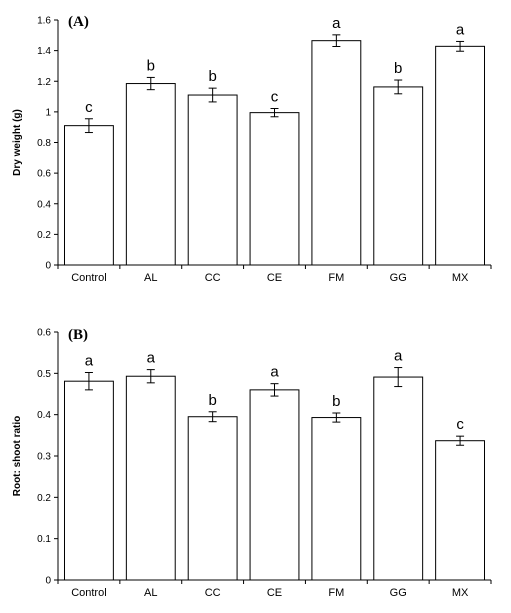 This screenshot has width=511, height=613. I want to click on y-tick-label: 0.1, so click(44, 539).